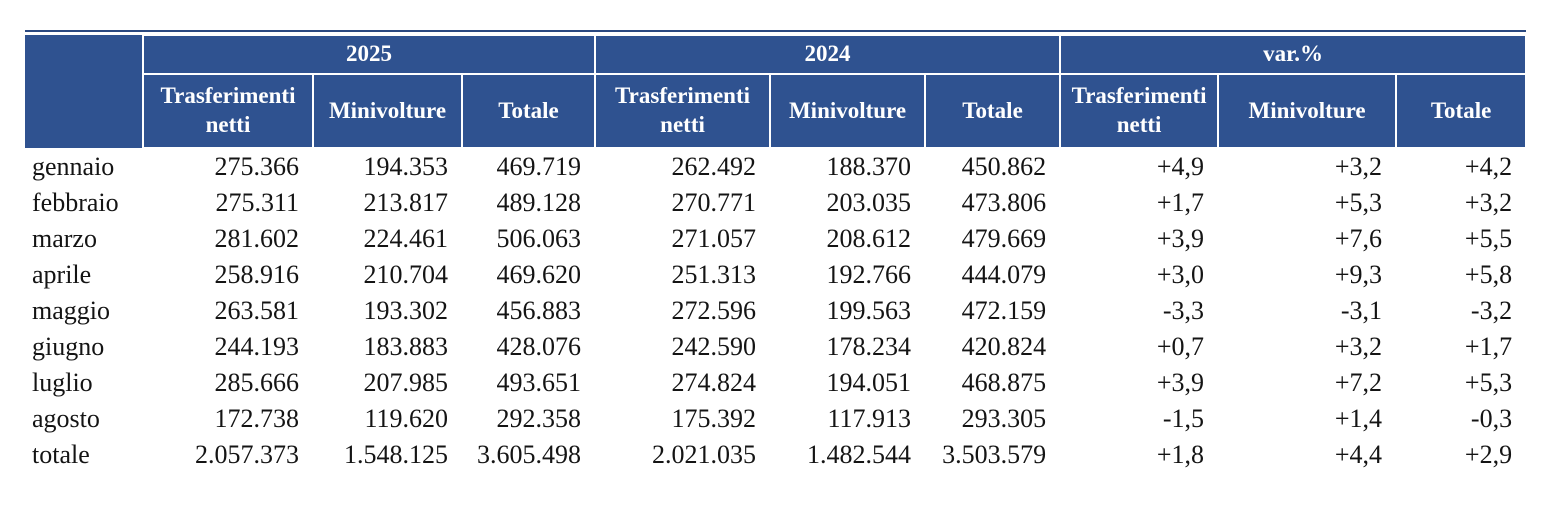 The height and width of the screenshot is (518, 1546). What do you see at coordinates (387, 111) in the screenshot?
I see `subheader-2025-minivolture: Minivolture` at bounding box center [387, 111].